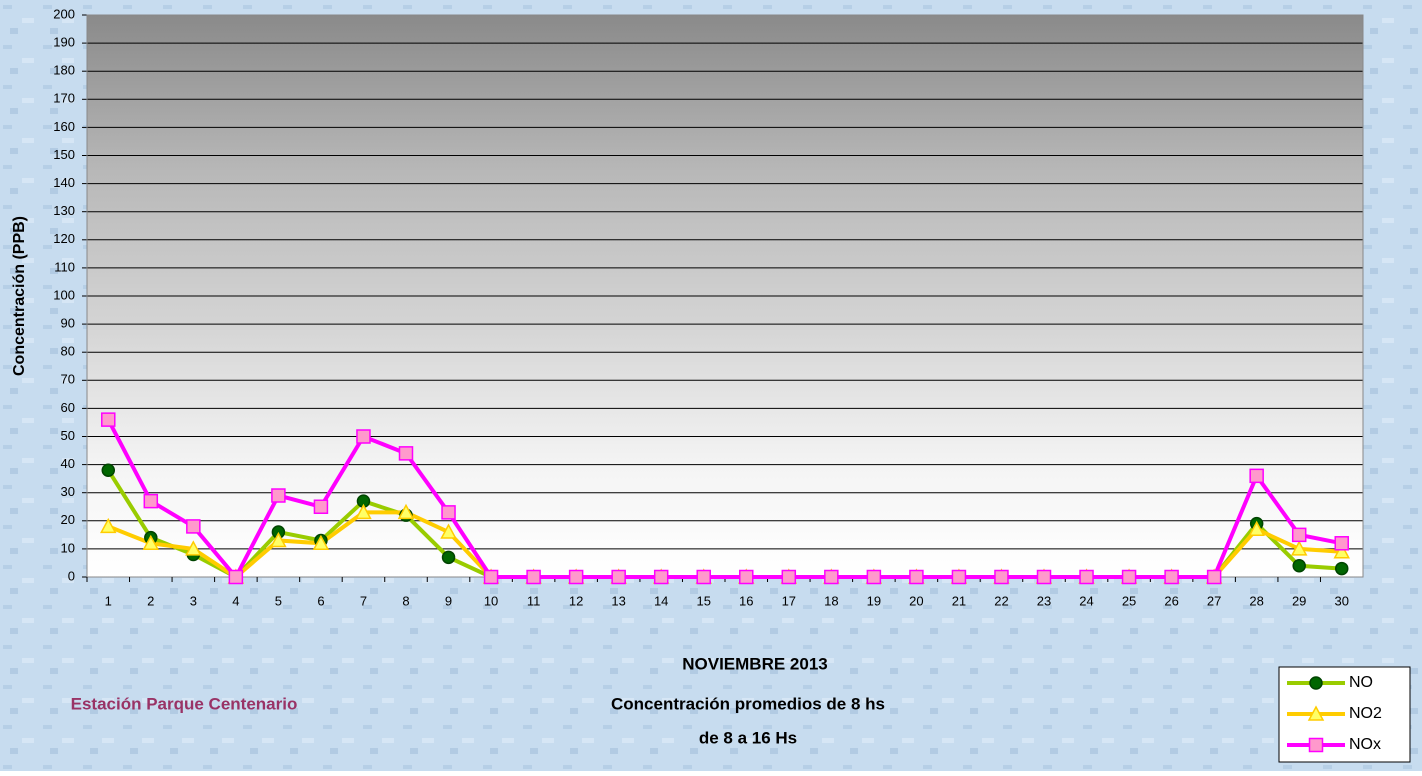  Describe the element at coordinates (64, 42) in the screenshot. I see `y-tick-label: 190` at that location.